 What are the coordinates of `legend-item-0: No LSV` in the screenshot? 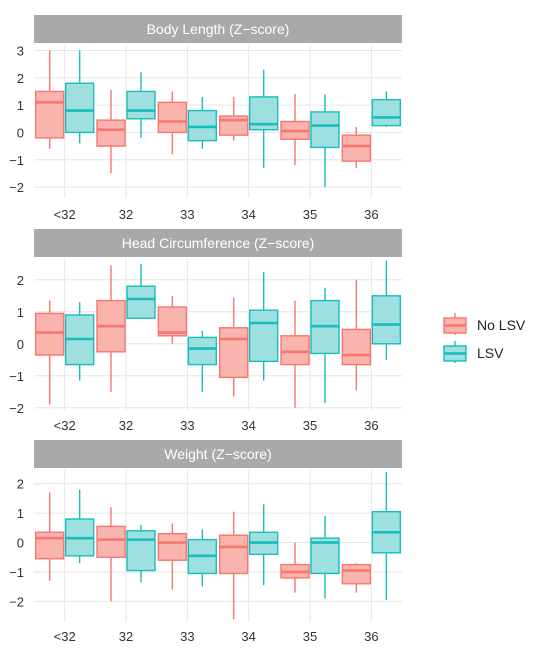 It's located at (484, 324).